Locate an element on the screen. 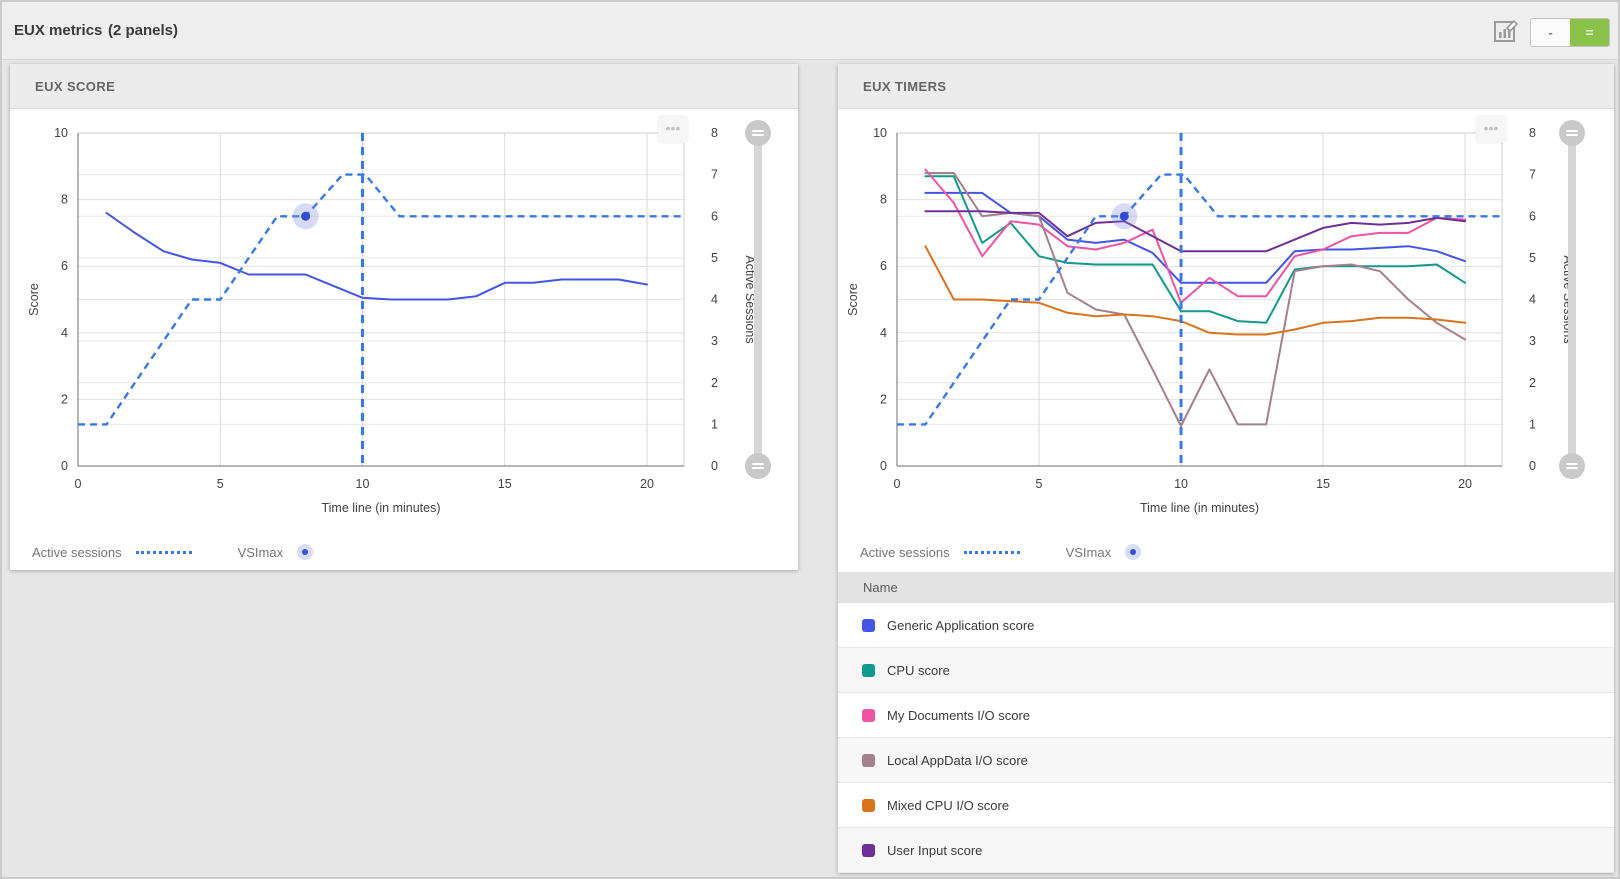  sessions-range-slider is located at coordinates (1572, 299).